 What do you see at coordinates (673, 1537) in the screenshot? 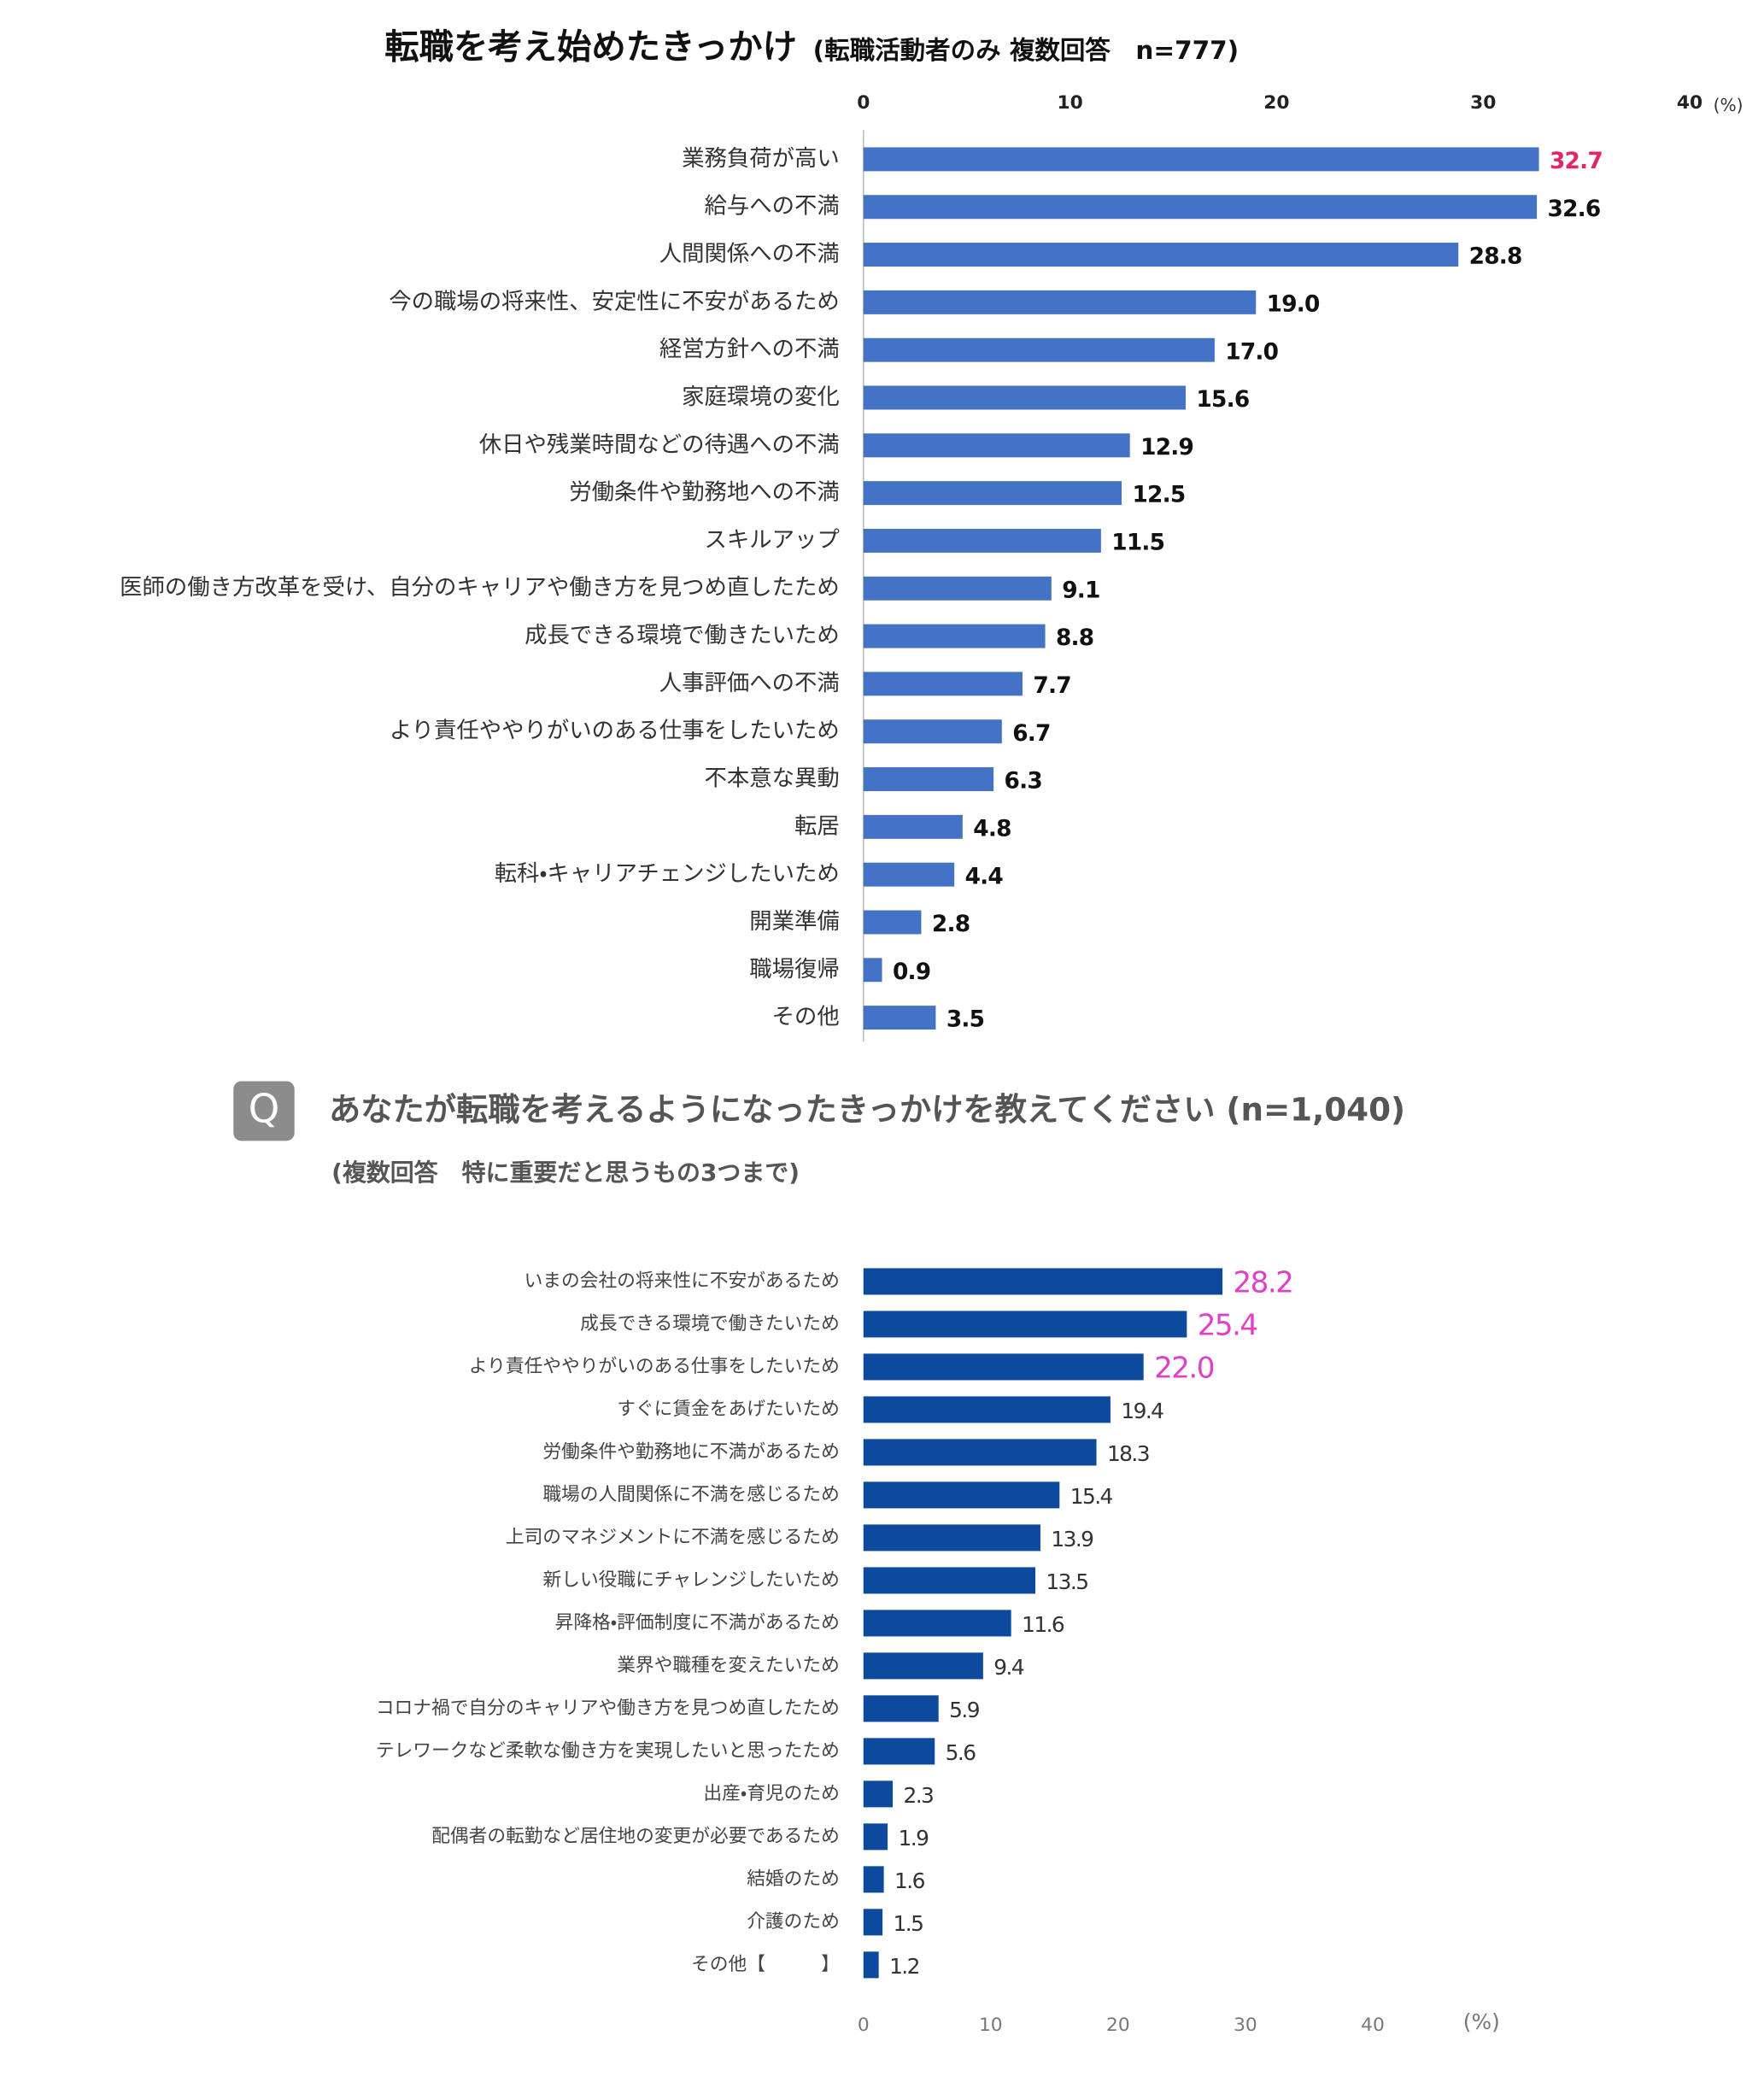
I see `y-tick-label: 上司のマネジメントに不満を感じるため` at bounding box center [673, 1537].